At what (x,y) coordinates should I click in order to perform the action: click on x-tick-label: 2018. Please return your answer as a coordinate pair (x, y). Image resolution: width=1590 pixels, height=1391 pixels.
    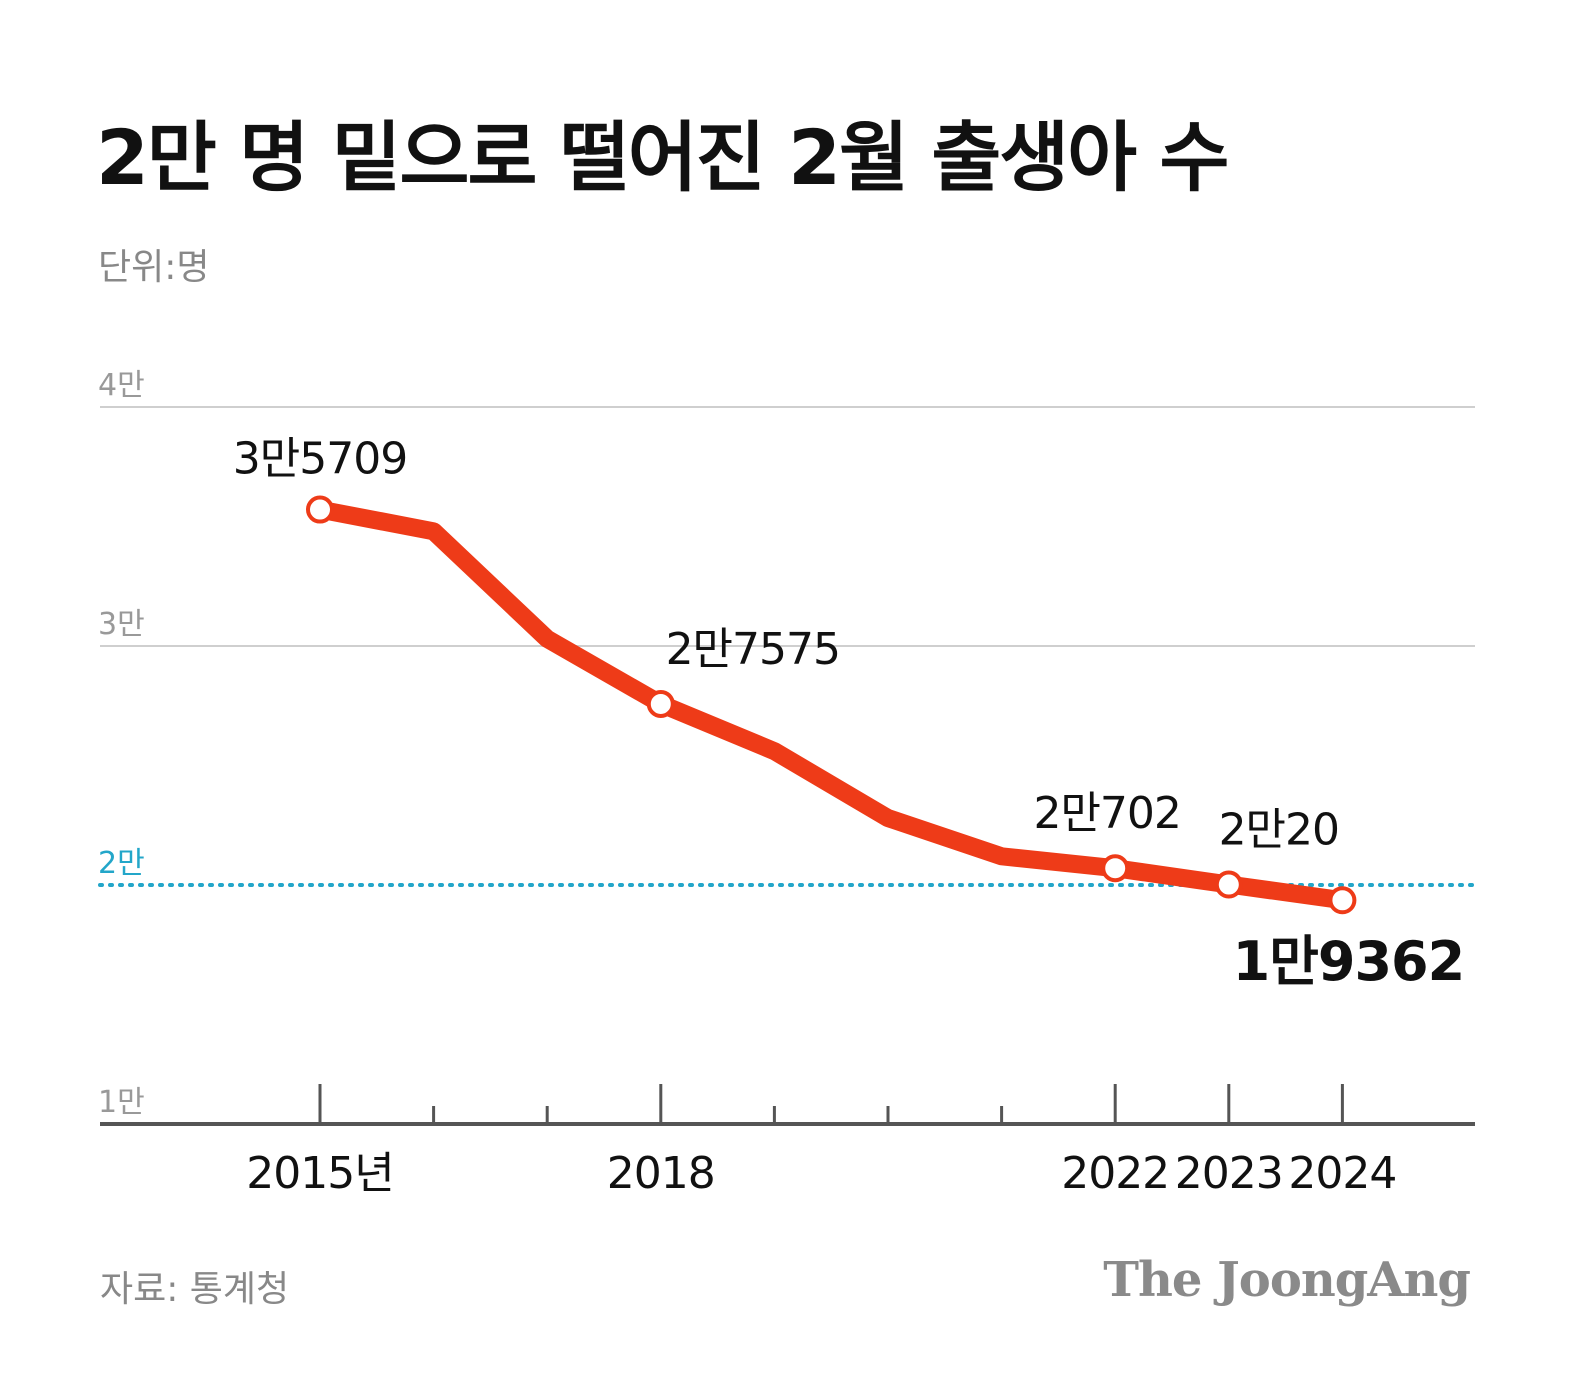
    Looking at the image, I should click on (661, 1173).